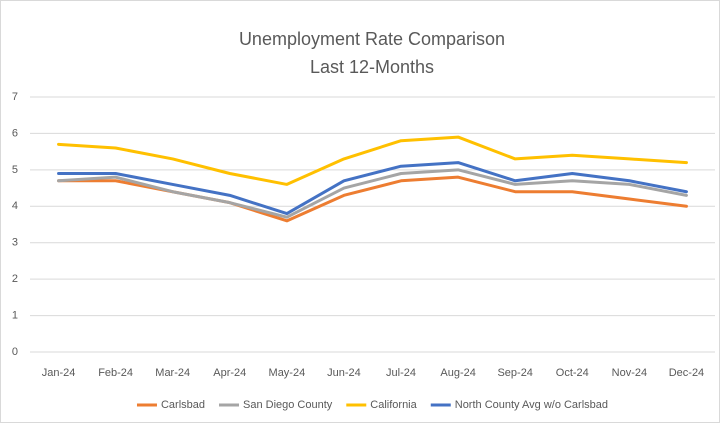 Image resolution: width=720 pixels, height=423 pixels. Describe the element at coordinates (629, 373) in the screenshot. I see `x-tick-label: Nov-24` at that location.